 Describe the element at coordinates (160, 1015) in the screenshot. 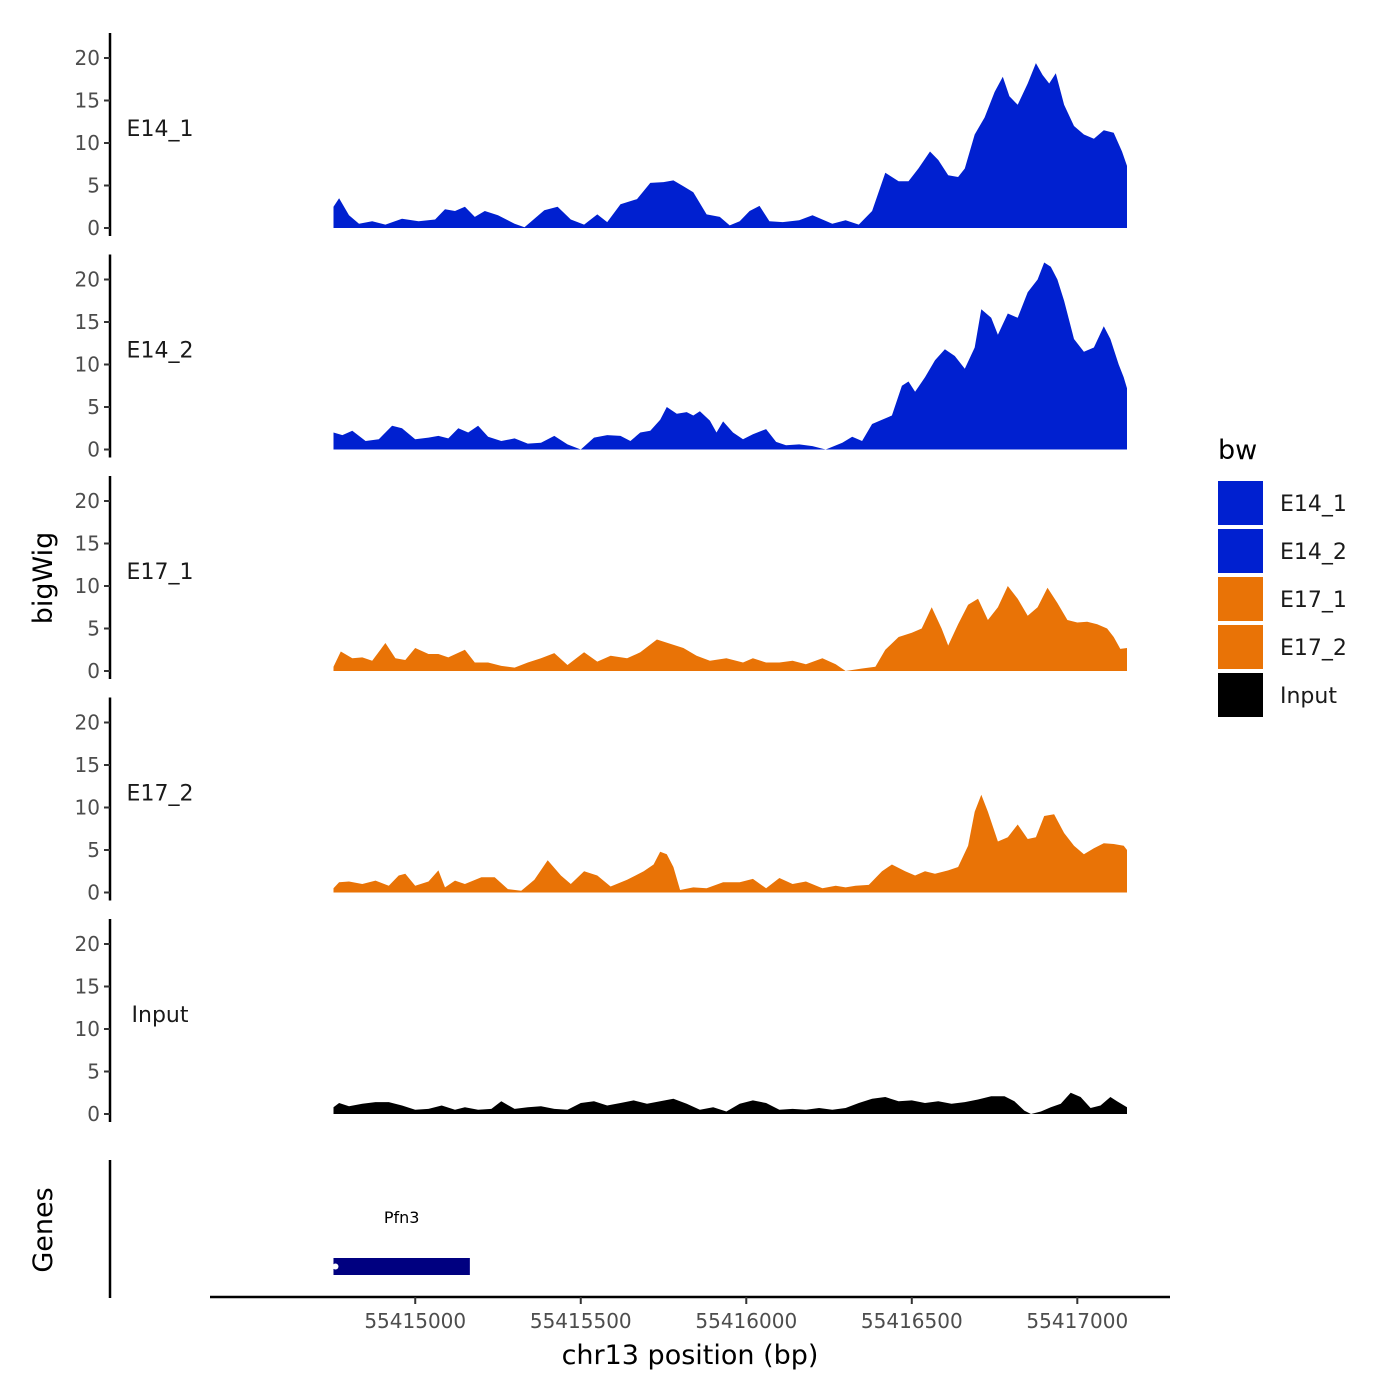

I see `track-label: Input` at that location.